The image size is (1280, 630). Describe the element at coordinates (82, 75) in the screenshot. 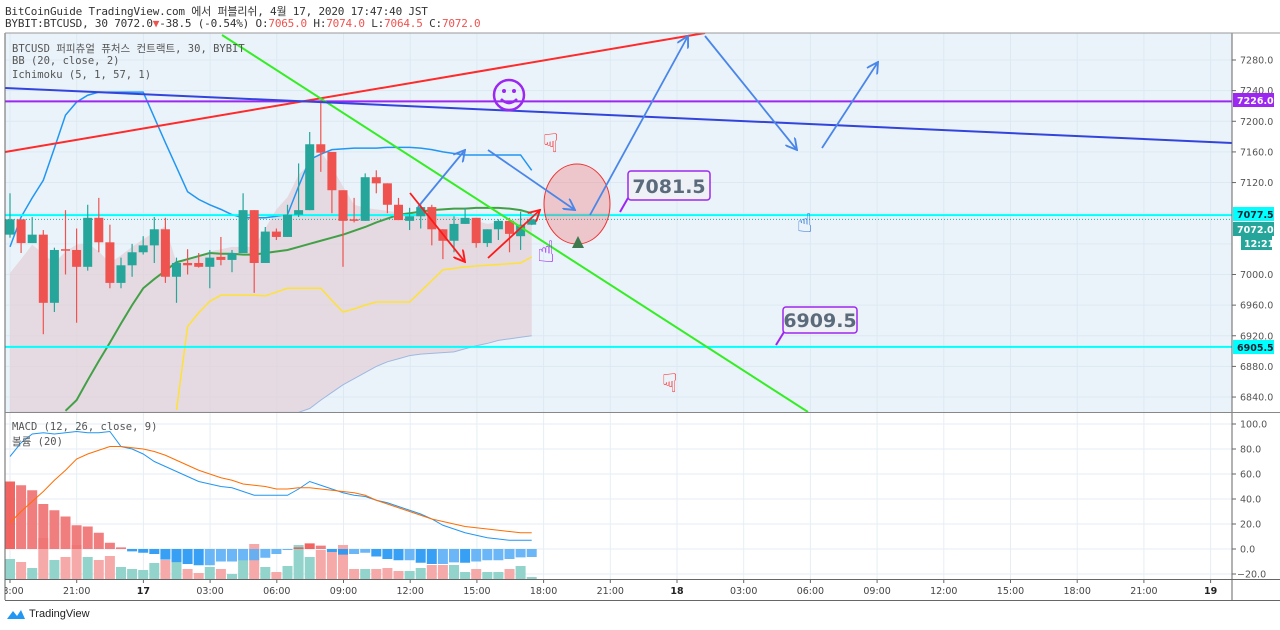

I see `legend-ichimoku: Ichimoku (5, 1, 57, 1)` at that location.